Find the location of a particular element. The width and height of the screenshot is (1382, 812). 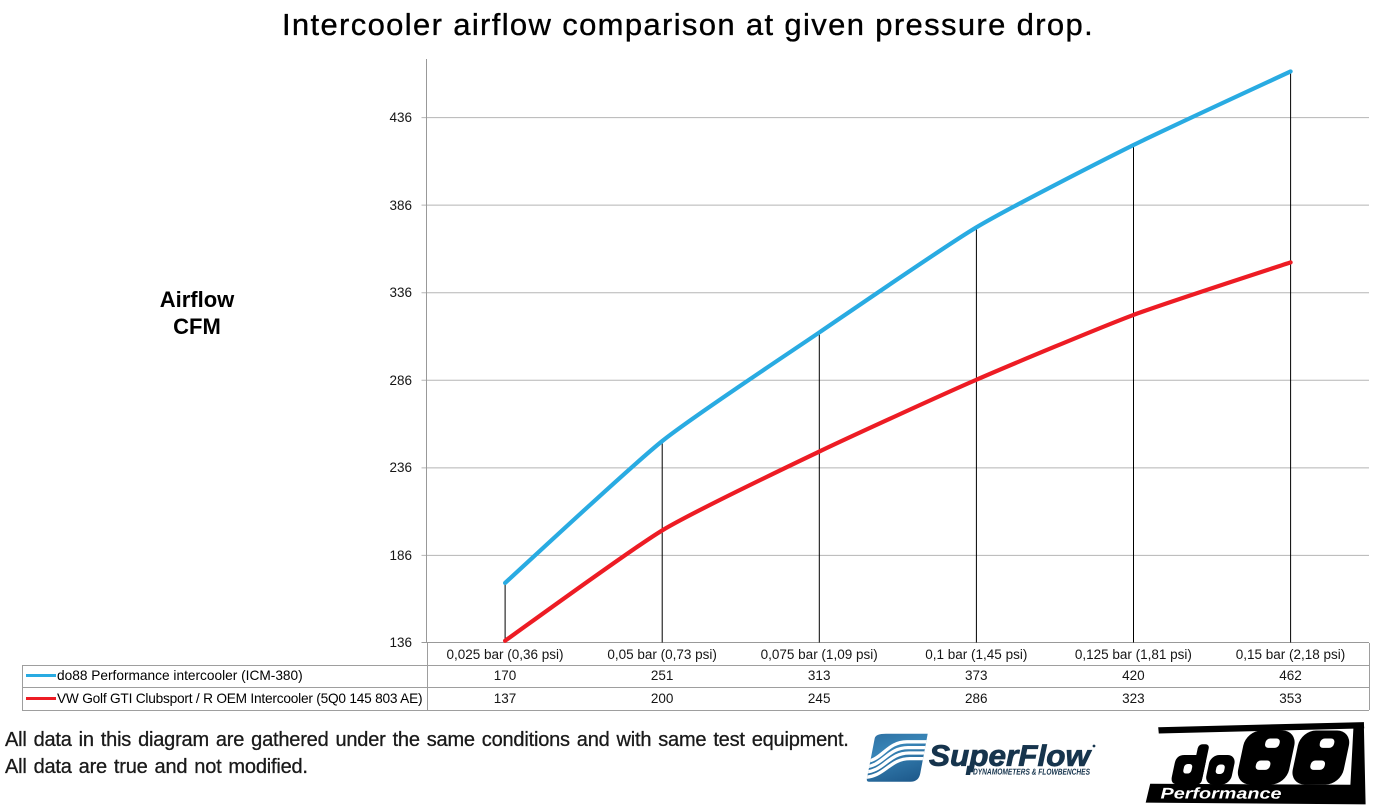

svg-text: DYNAMOMETERS & FLOWBENCHES is located at coordinates (1031, 772).